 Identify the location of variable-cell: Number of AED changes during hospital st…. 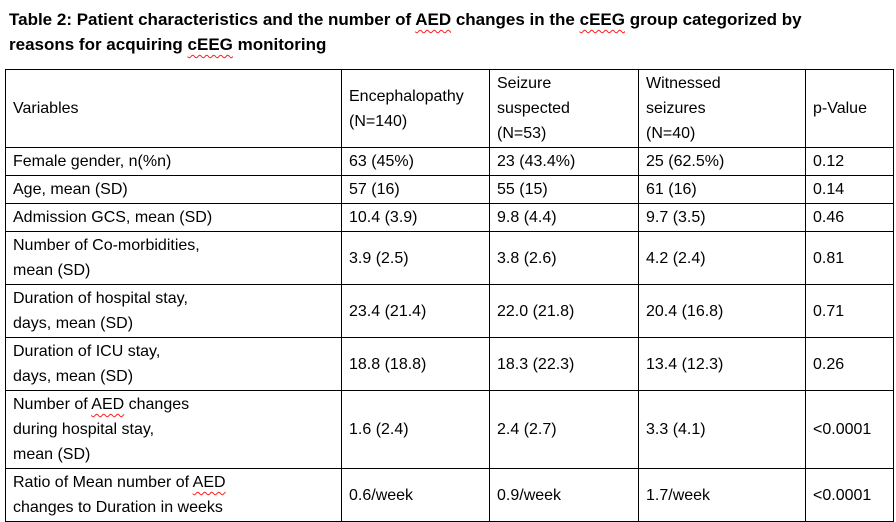
(173, 429).